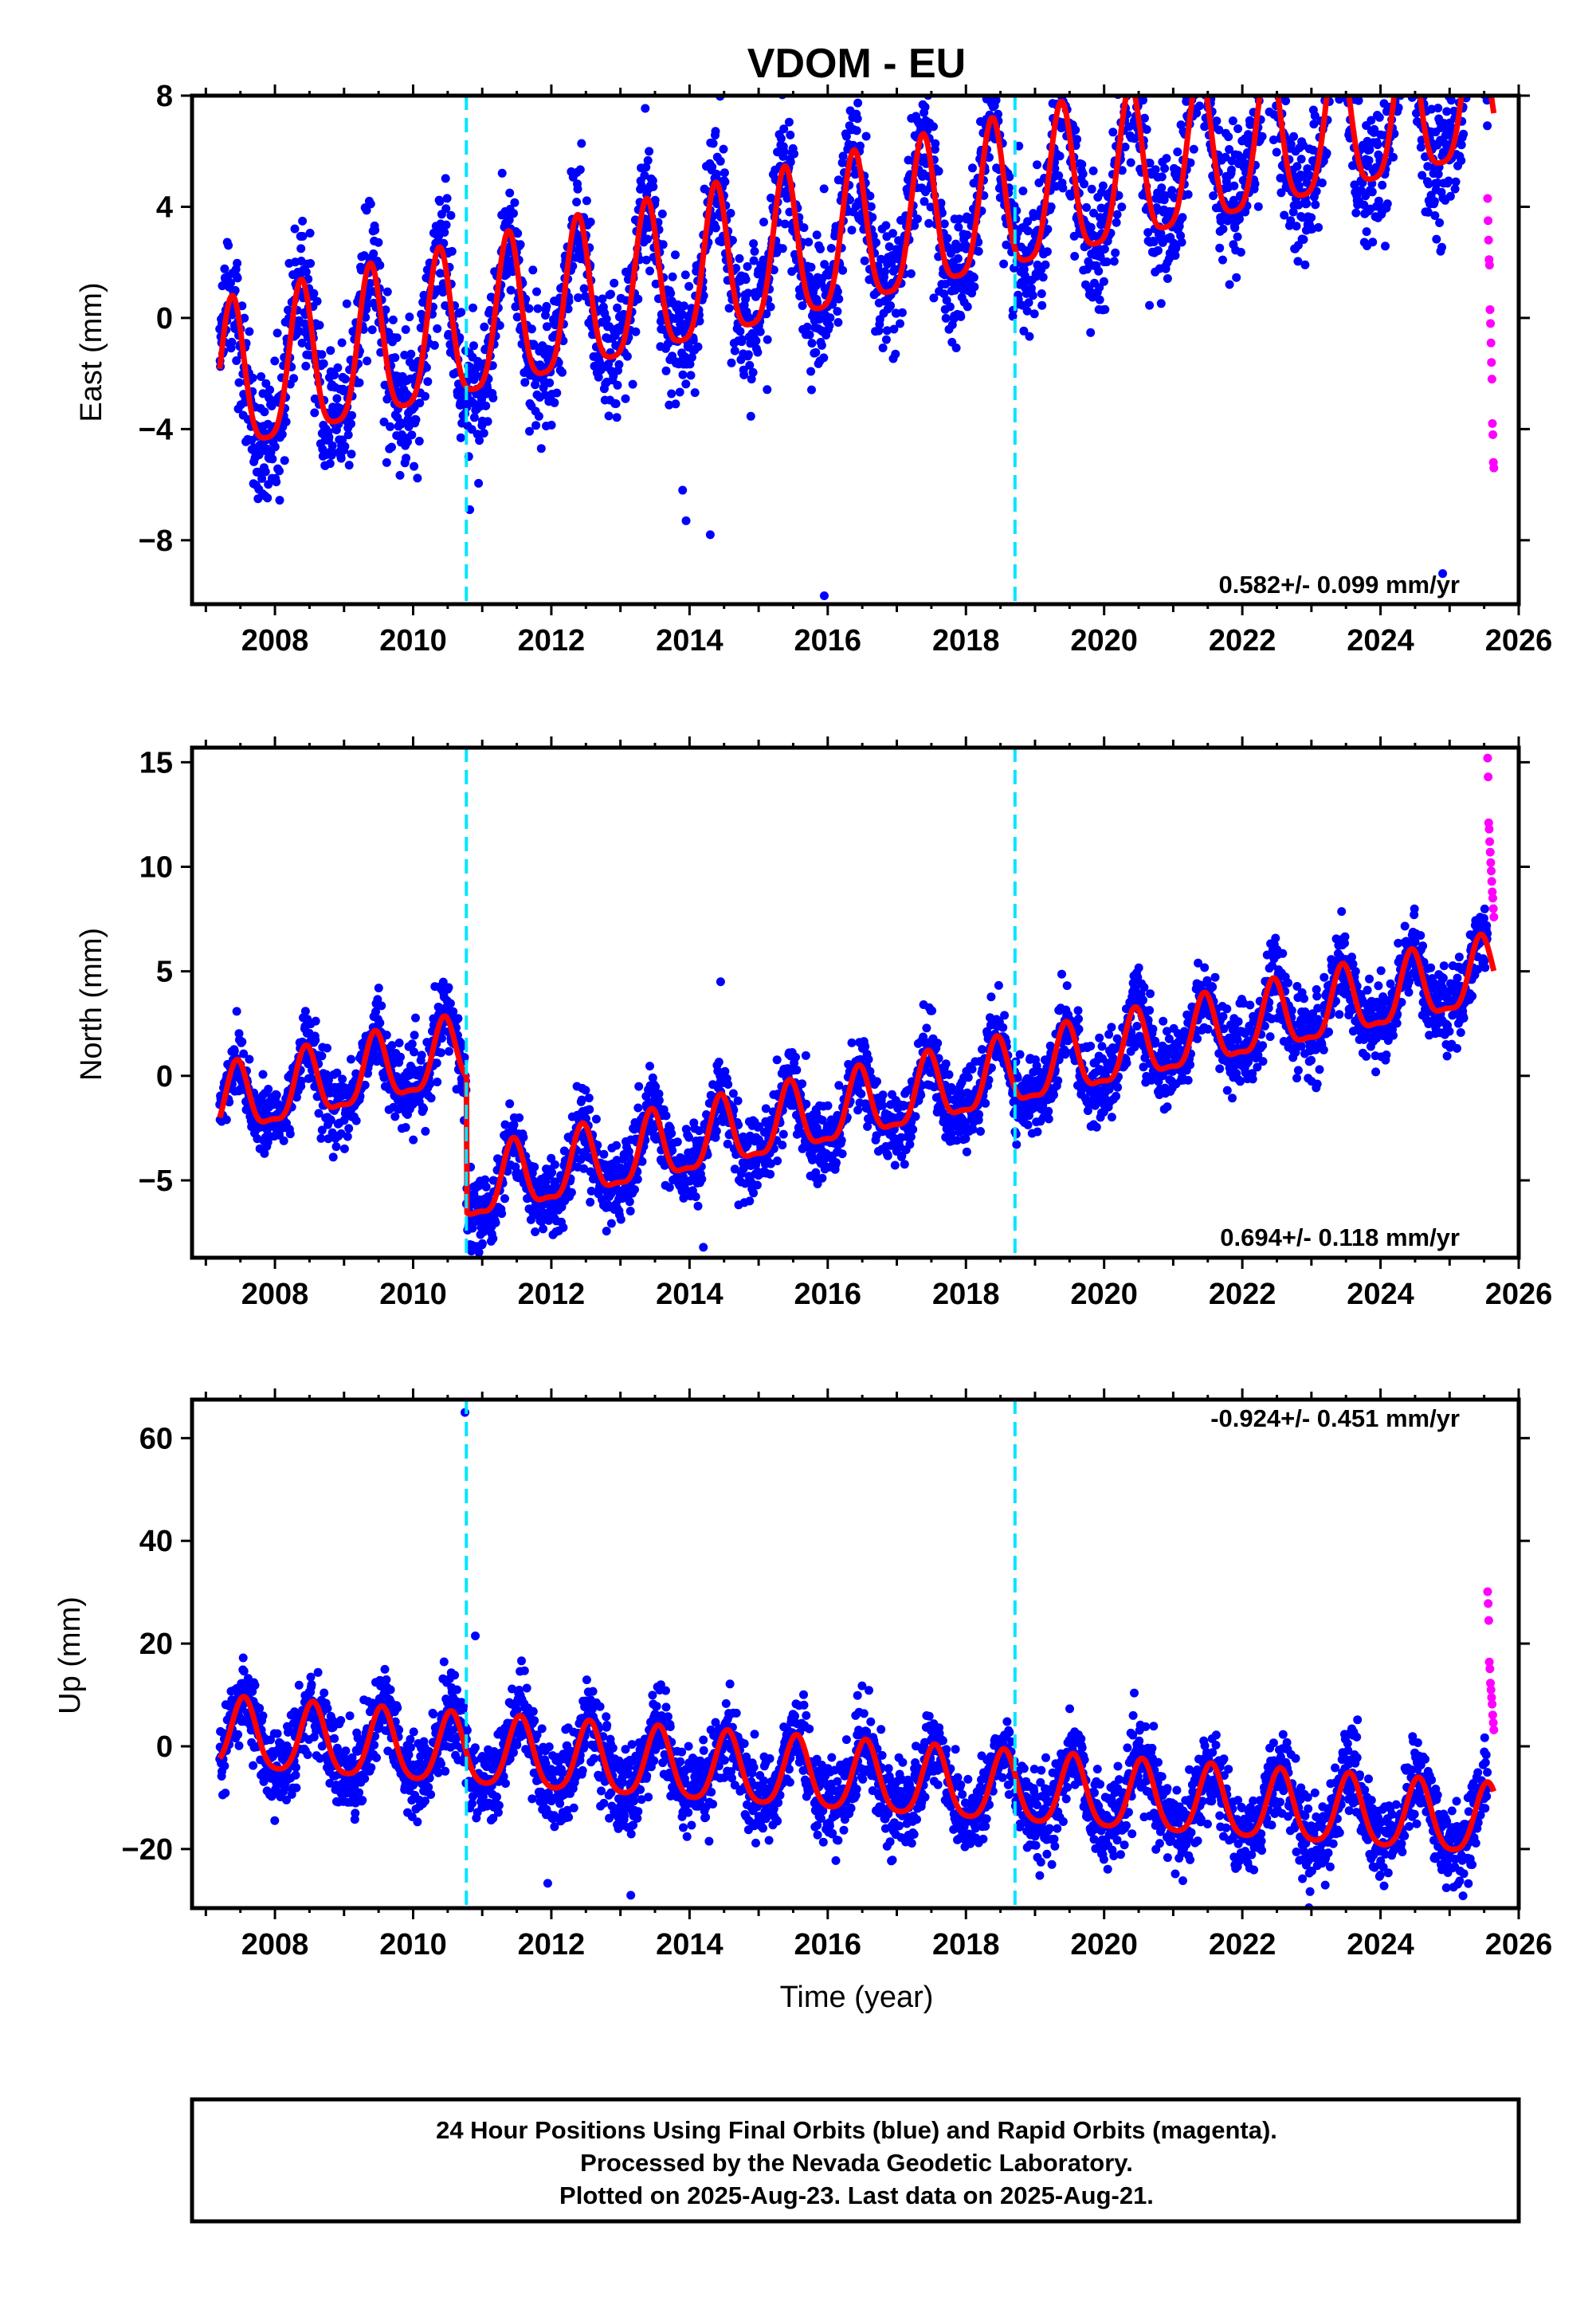 This screenshot has height=2313, width=1596. Describe the element at coordinates (1489, 265) in the screenshot. I see `east-rapid-point` at that location.